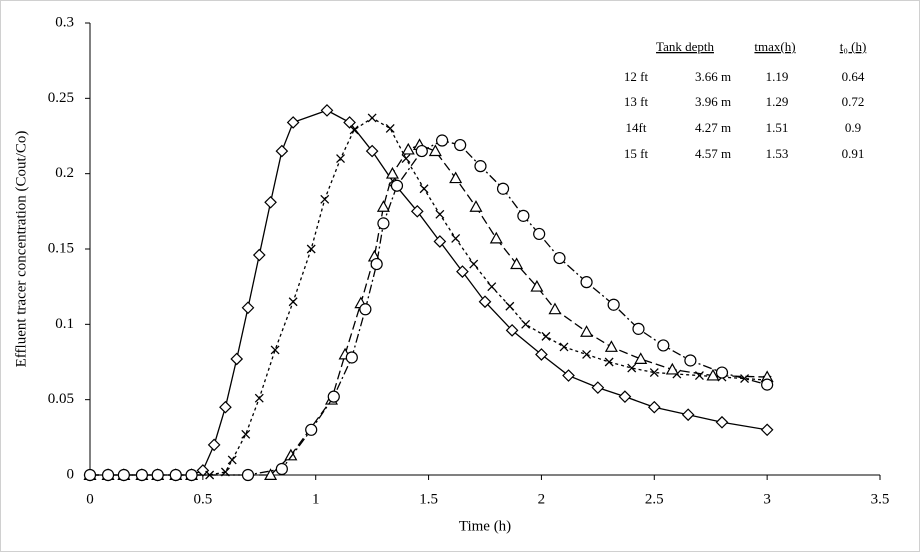 This screenshot has width=920, height=552. I want to click on x-tick-label: 1.5, so click(428, 499).